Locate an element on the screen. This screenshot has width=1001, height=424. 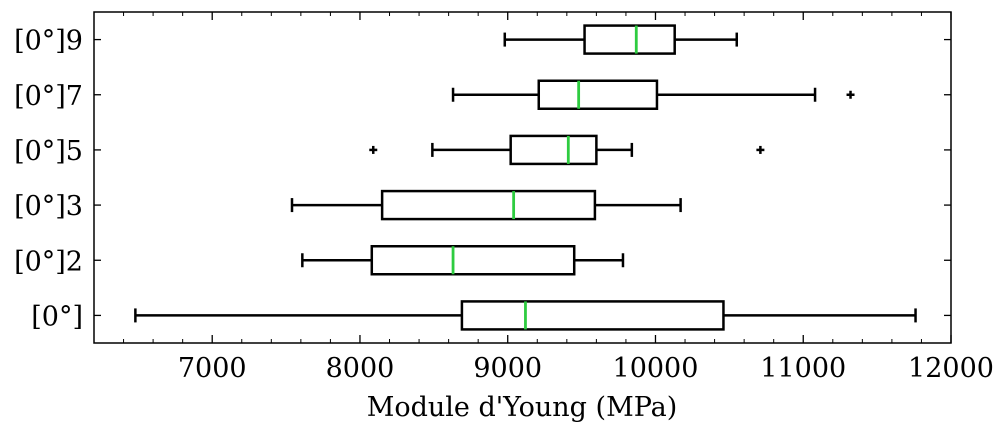
x-tick-label: 8000 is located at coordinates (360, 368).